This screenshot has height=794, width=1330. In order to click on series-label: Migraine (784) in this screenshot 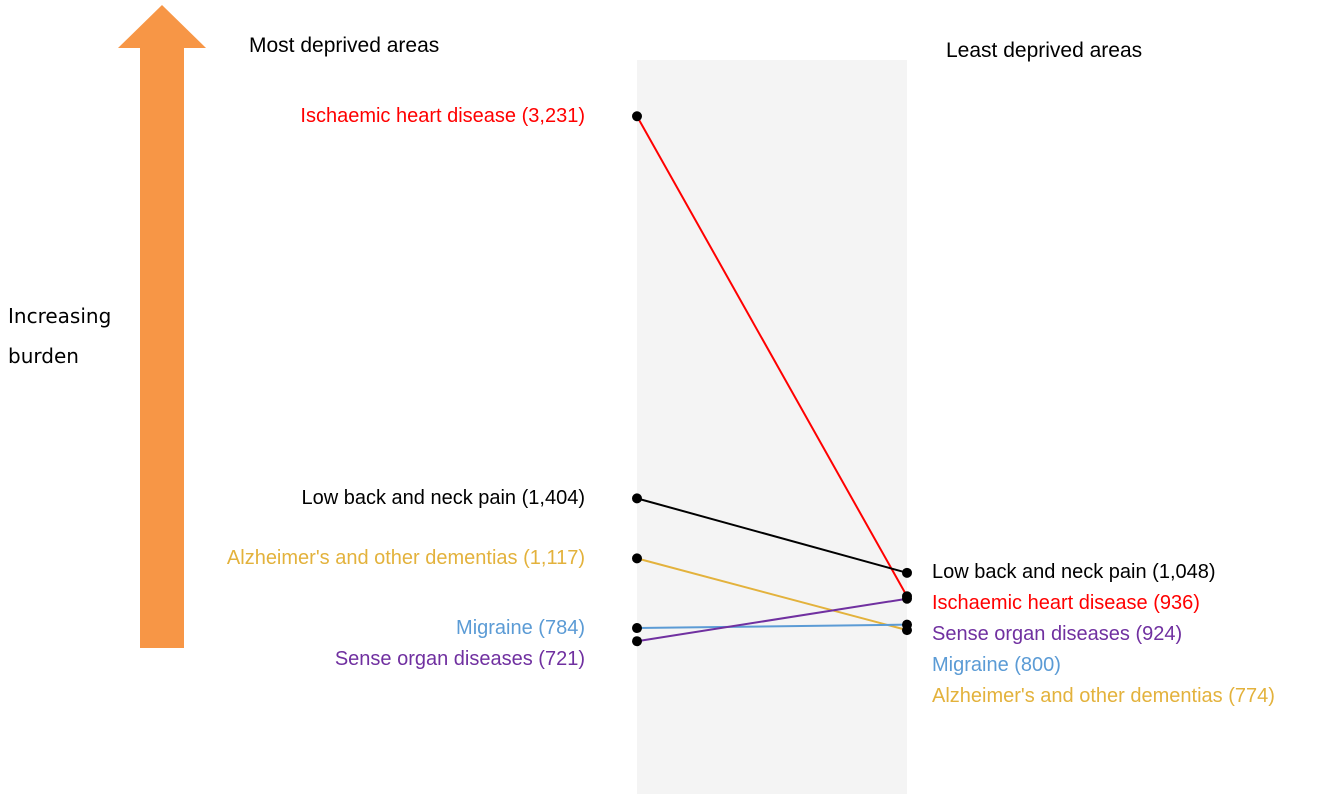, I will do `click(387, 628)`.